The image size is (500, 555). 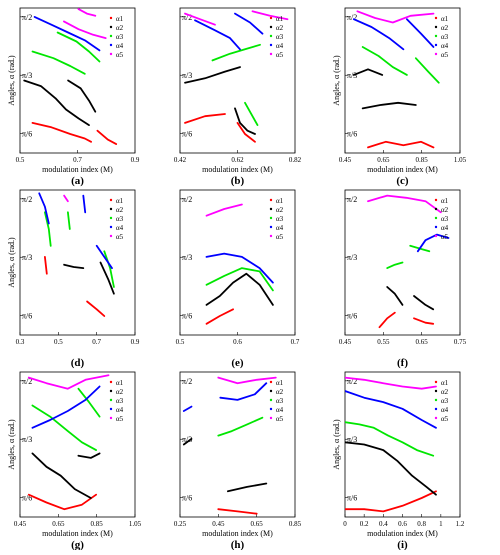 I want to click on panel-label: (h), so click(x=238, y=544).